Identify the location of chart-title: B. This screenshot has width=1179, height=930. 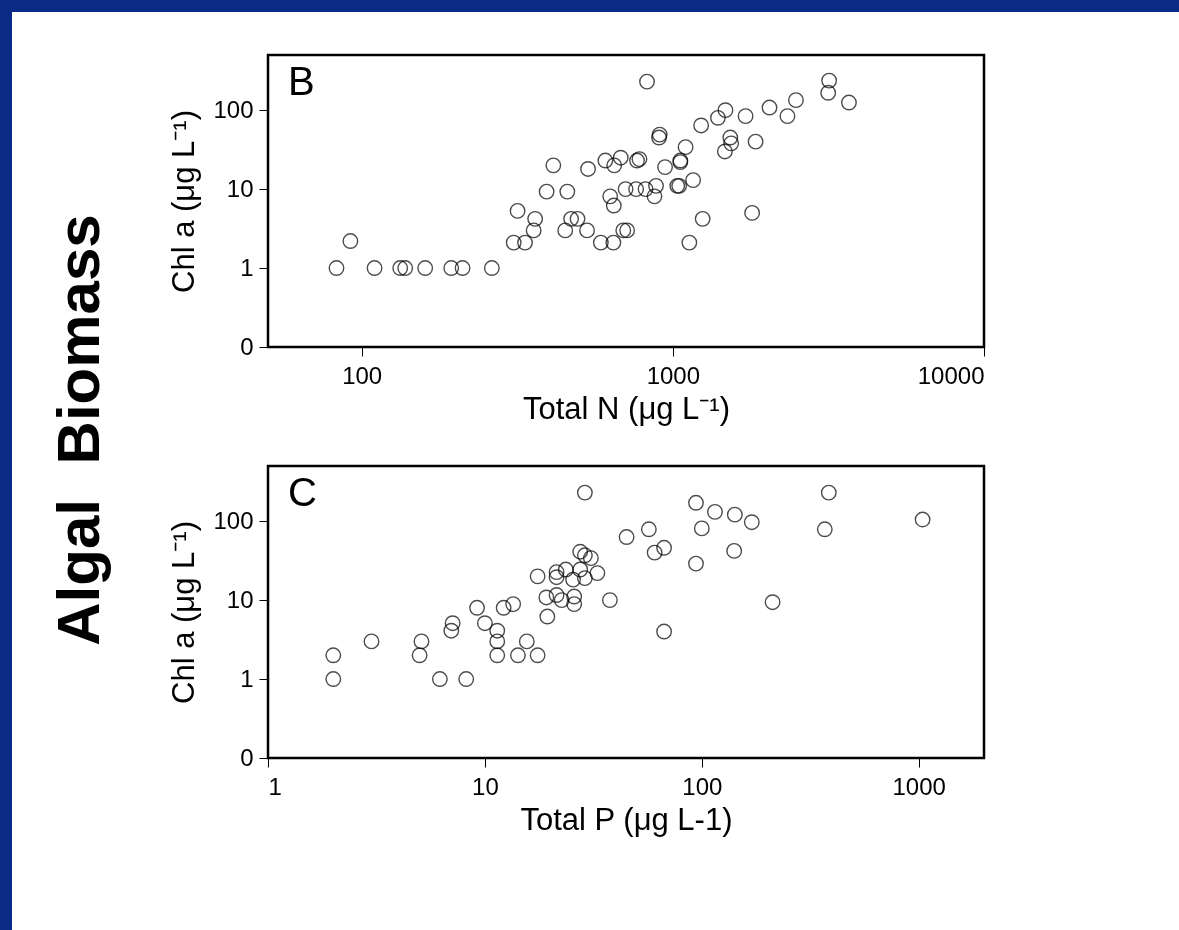
(301, 81).